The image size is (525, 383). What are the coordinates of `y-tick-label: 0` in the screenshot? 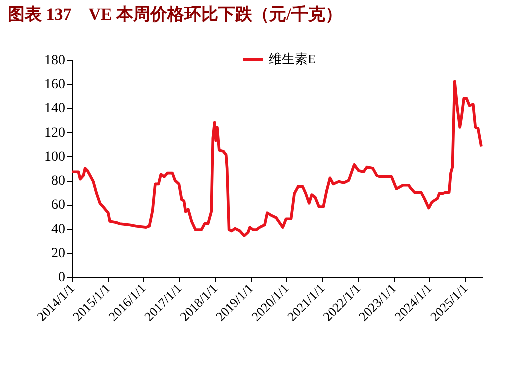 It's located at (62, 278).